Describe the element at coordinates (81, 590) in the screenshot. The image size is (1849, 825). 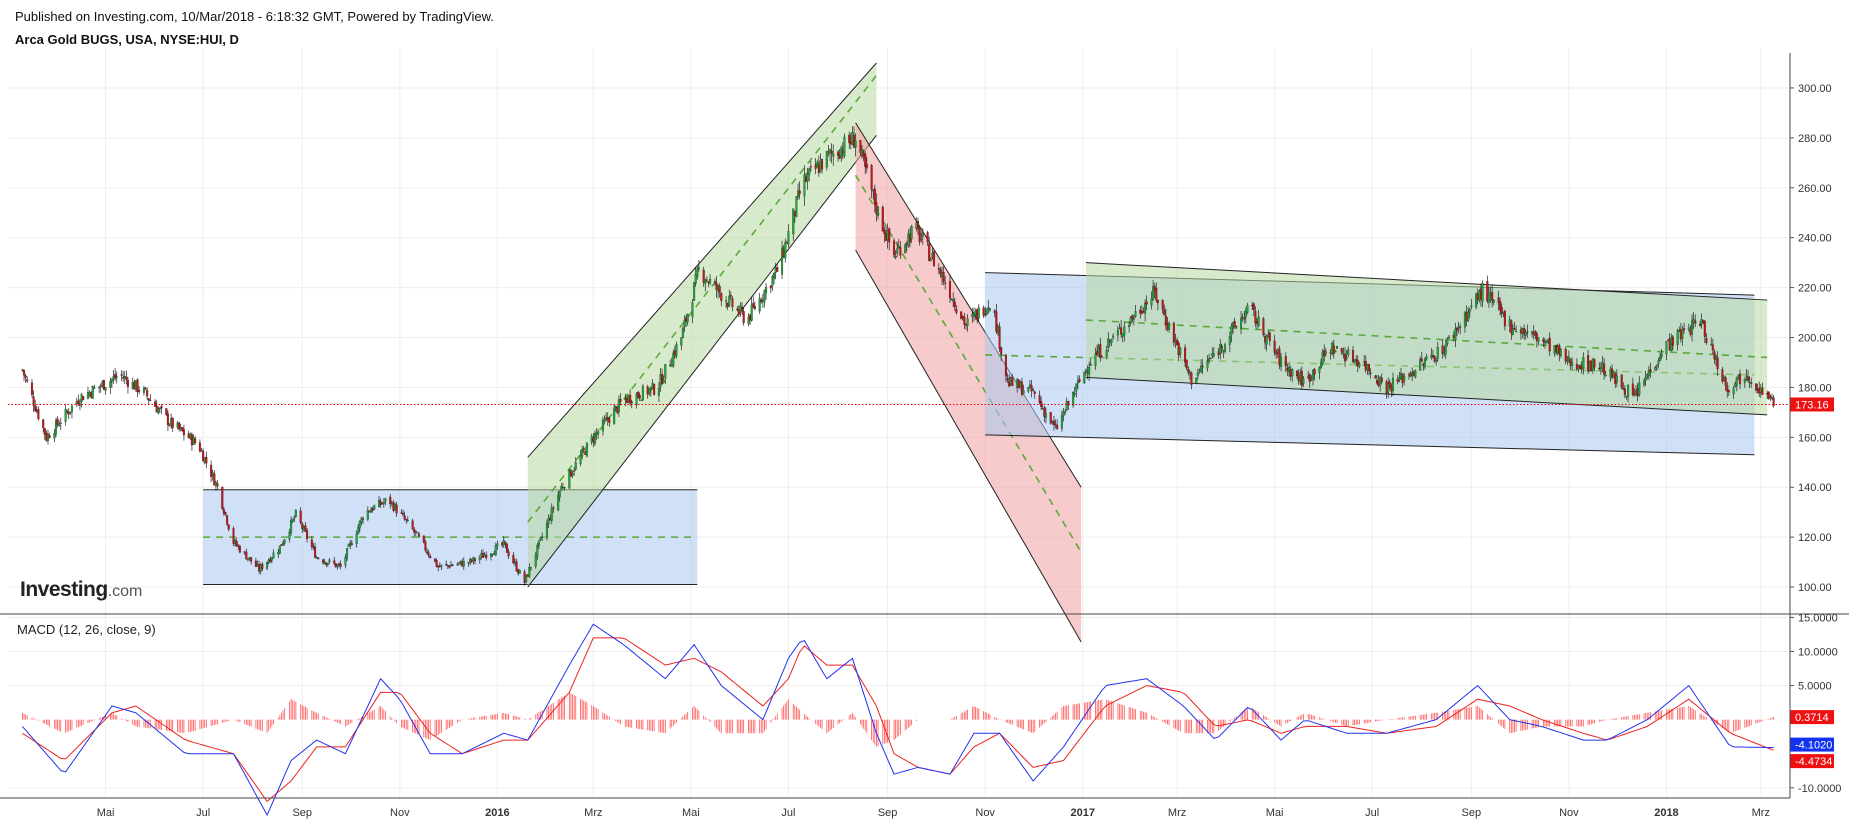
I see `investing-logo: Investing.com` at that location.